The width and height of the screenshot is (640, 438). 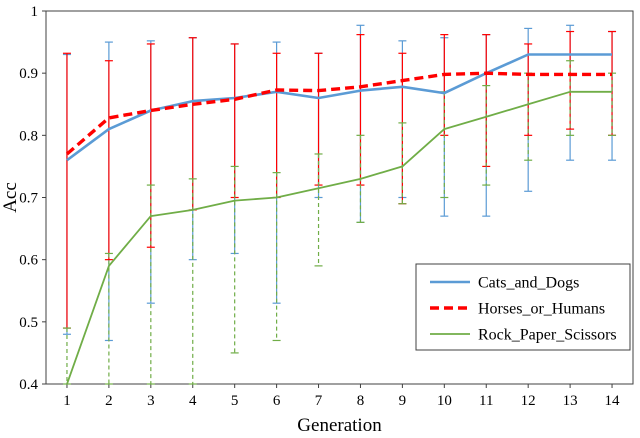 I want to click on x-axis-title: Generation, so click(x=339, y=425).